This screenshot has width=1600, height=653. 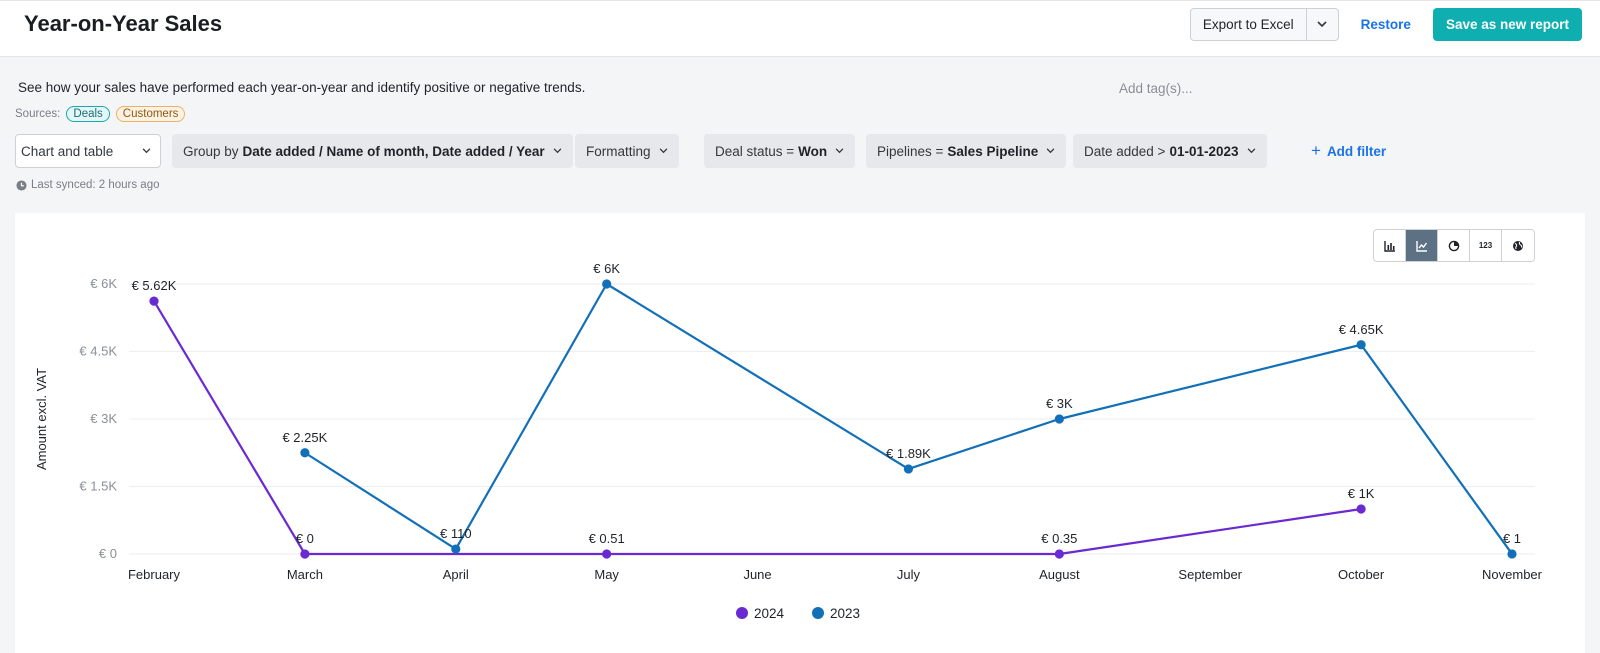 I want to click on globe-icon, so click(x=1518, y=245).